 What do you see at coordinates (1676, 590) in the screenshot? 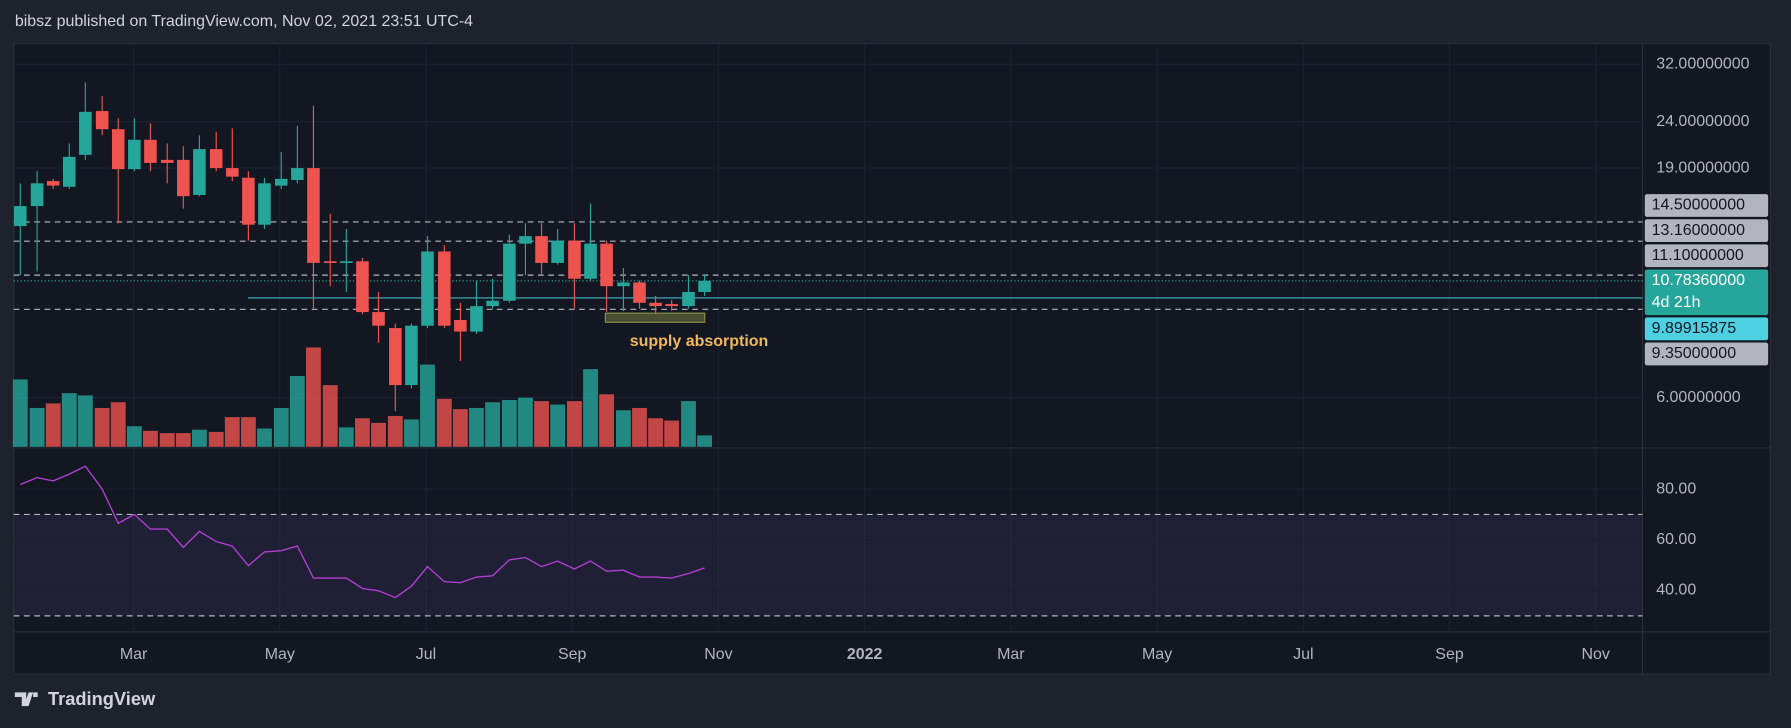
I see `rsi-tick-label: 40.00` at bounding box center [1676, 590].